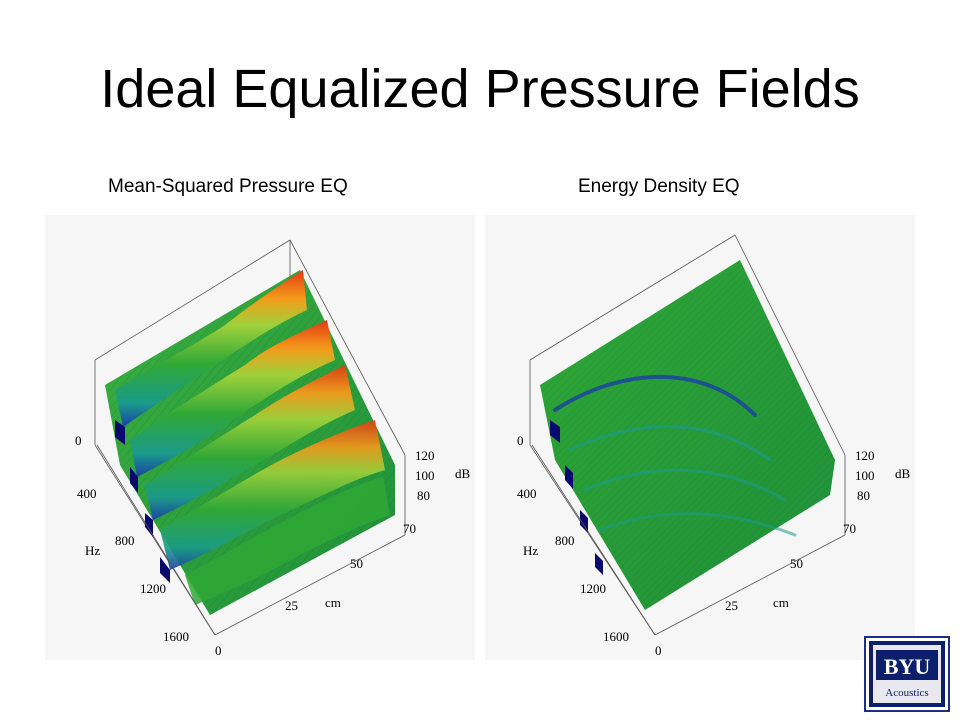  I want to click on surface-arcs, so click(675, 455).